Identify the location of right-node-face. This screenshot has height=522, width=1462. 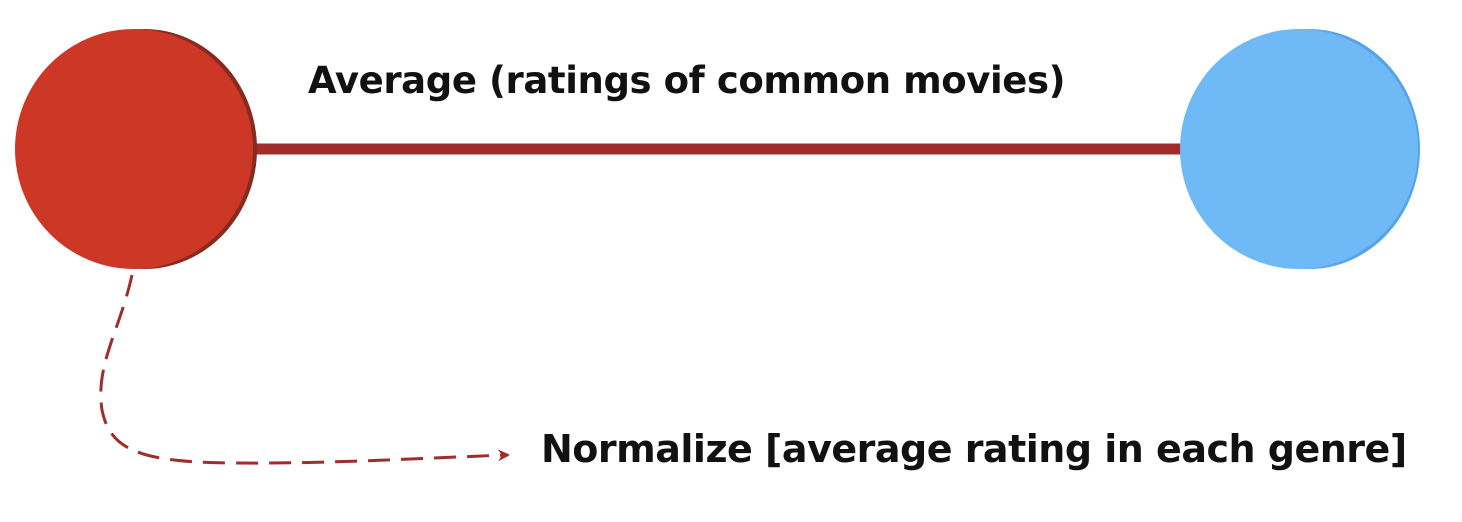
(1299, 149).